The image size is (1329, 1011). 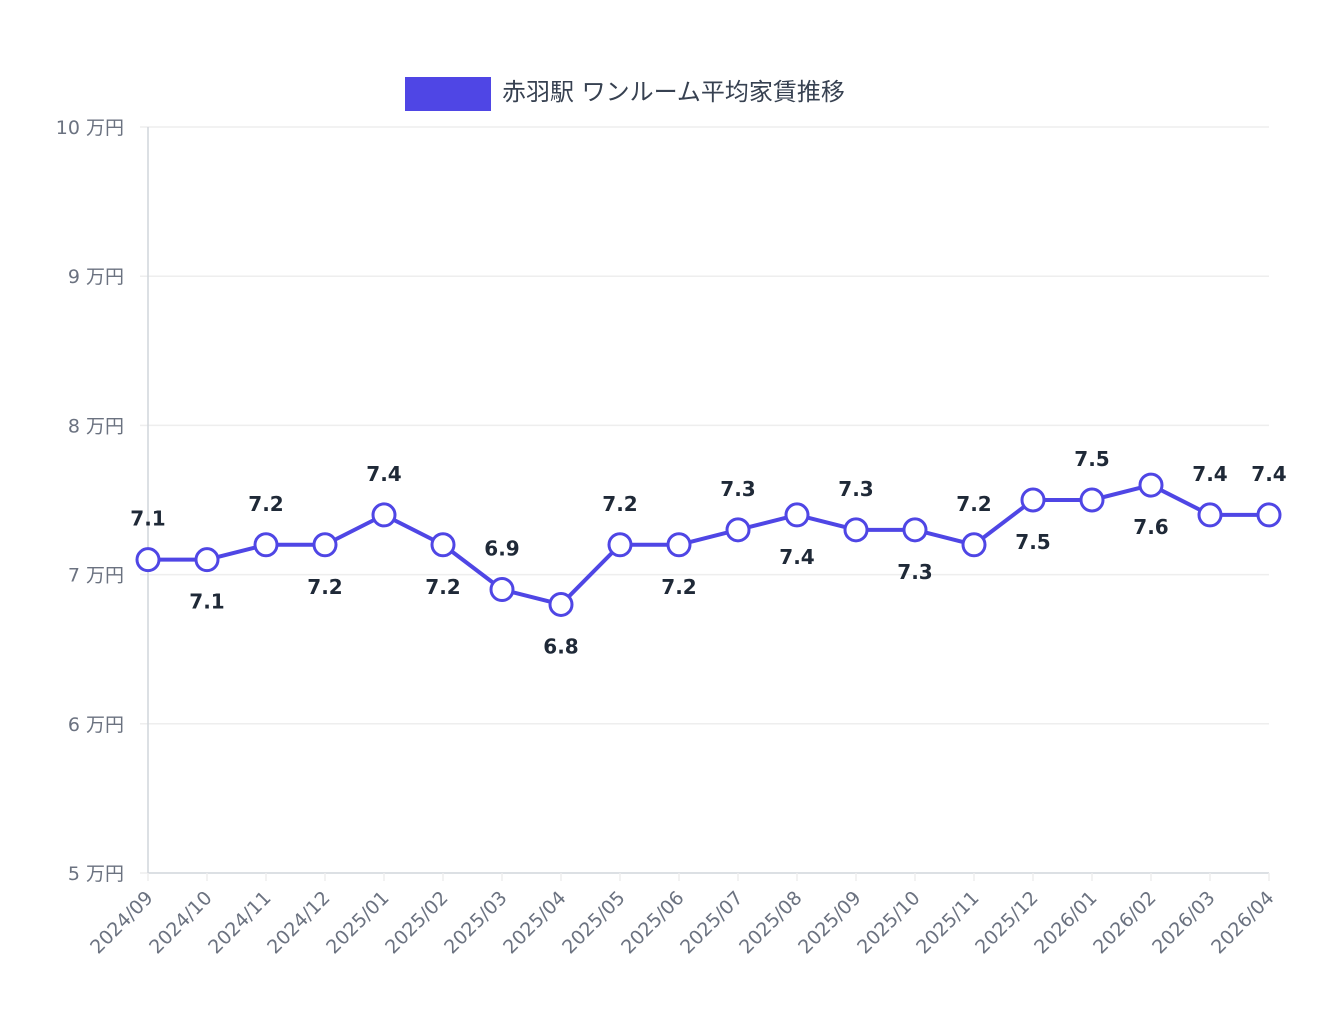 I want to click on x-tick-label: 2025/08, so click(x=770, y=922).